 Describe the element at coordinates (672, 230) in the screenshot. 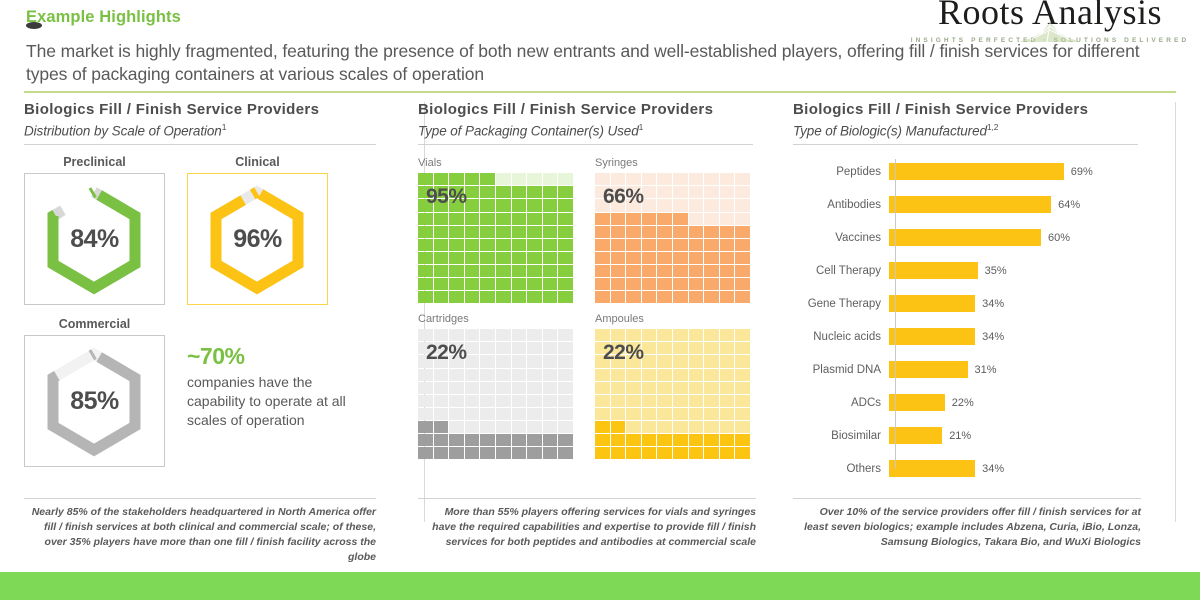

I see `waffle-syringes: Syringes 66%` at that location.